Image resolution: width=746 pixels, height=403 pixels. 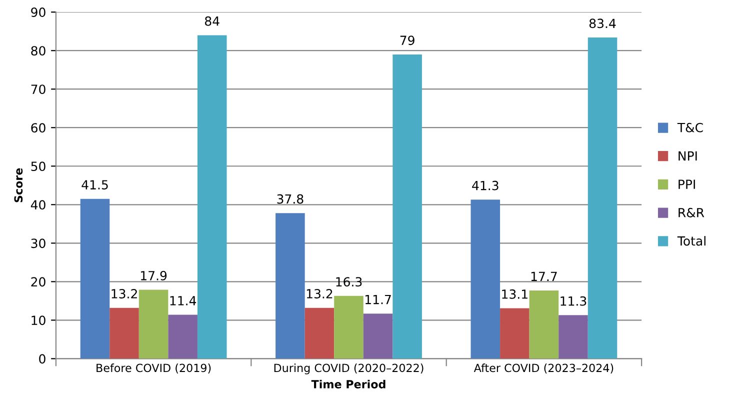 I want to click on legend-label: NPI, so click(x=687, y=155).